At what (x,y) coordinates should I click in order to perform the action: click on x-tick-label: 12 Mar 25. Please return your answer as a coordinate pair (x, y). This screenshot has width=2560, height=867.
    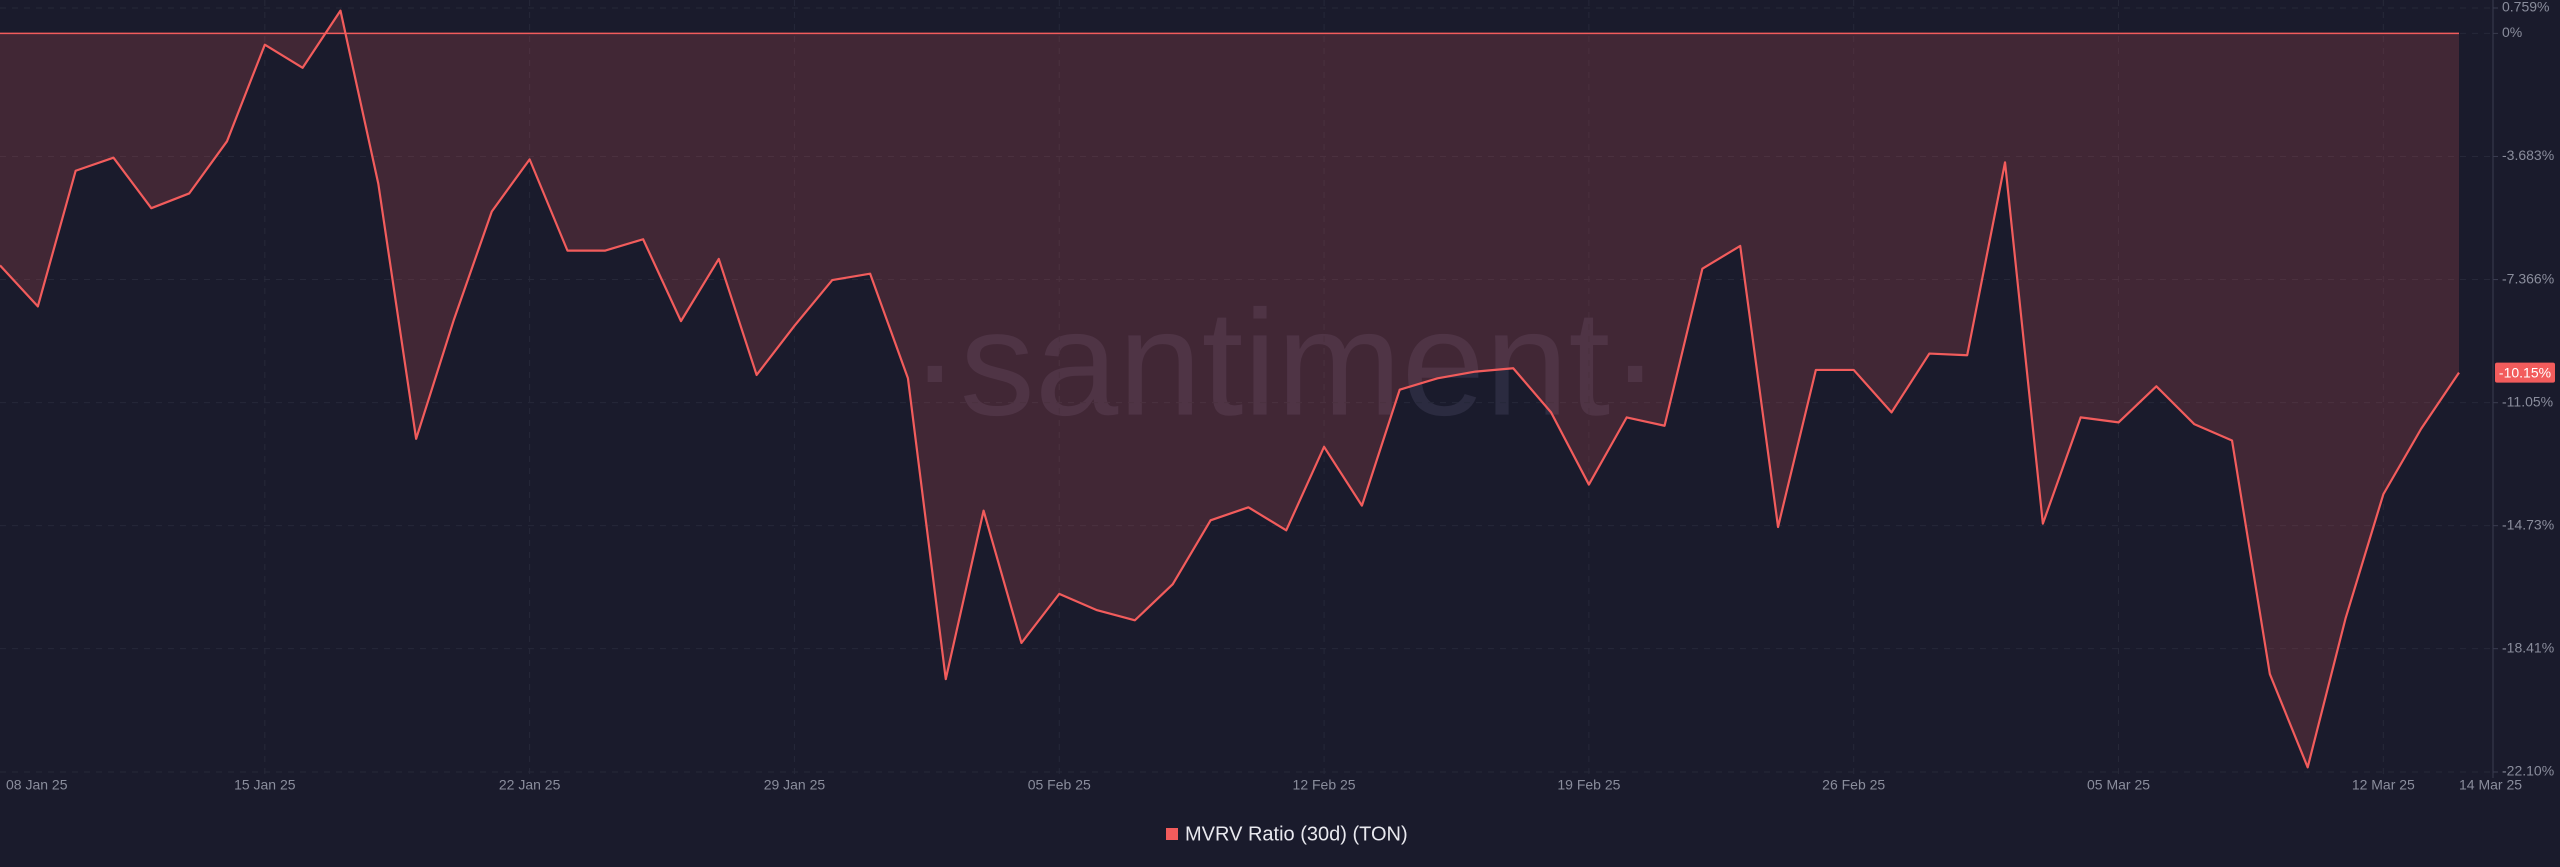
    Looking at the image, I should click on (2383, 785).